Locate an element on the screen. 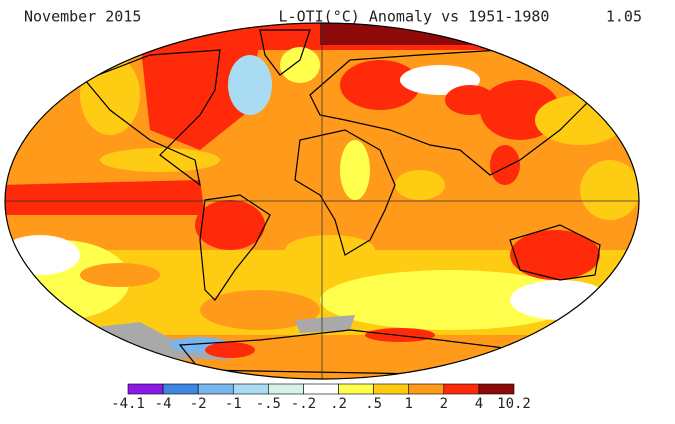 The height and width of the screenshot is (424, 675). legend-label: -1 is located at coordinates (233, 404).